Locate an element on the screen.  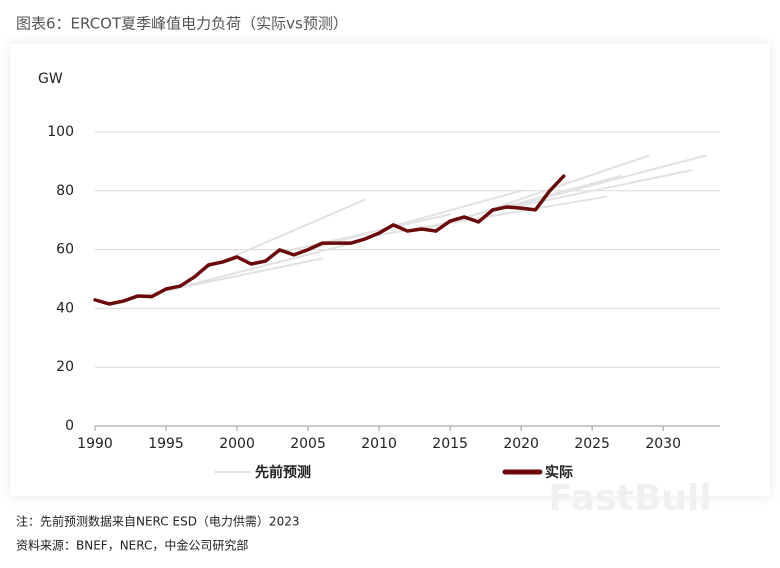
y-tick-label: 40 is located at coordinates (65, 308).